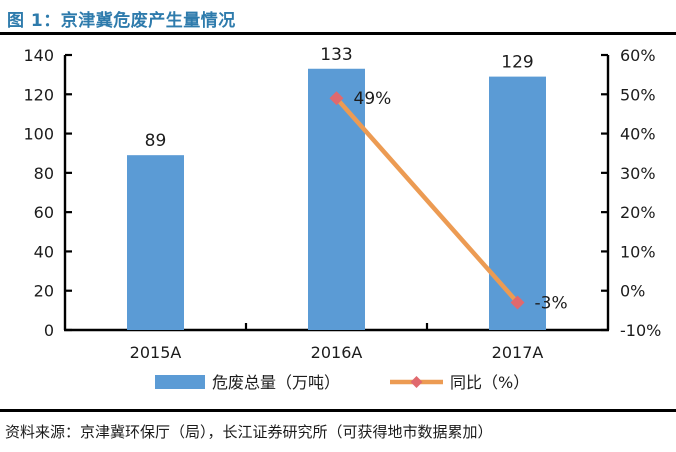 The width and height of the screenshot is (676, 452). Describe the element at coordinates (638, 94) in the screenshot. I see `right-tick-label: 50%` at that location.